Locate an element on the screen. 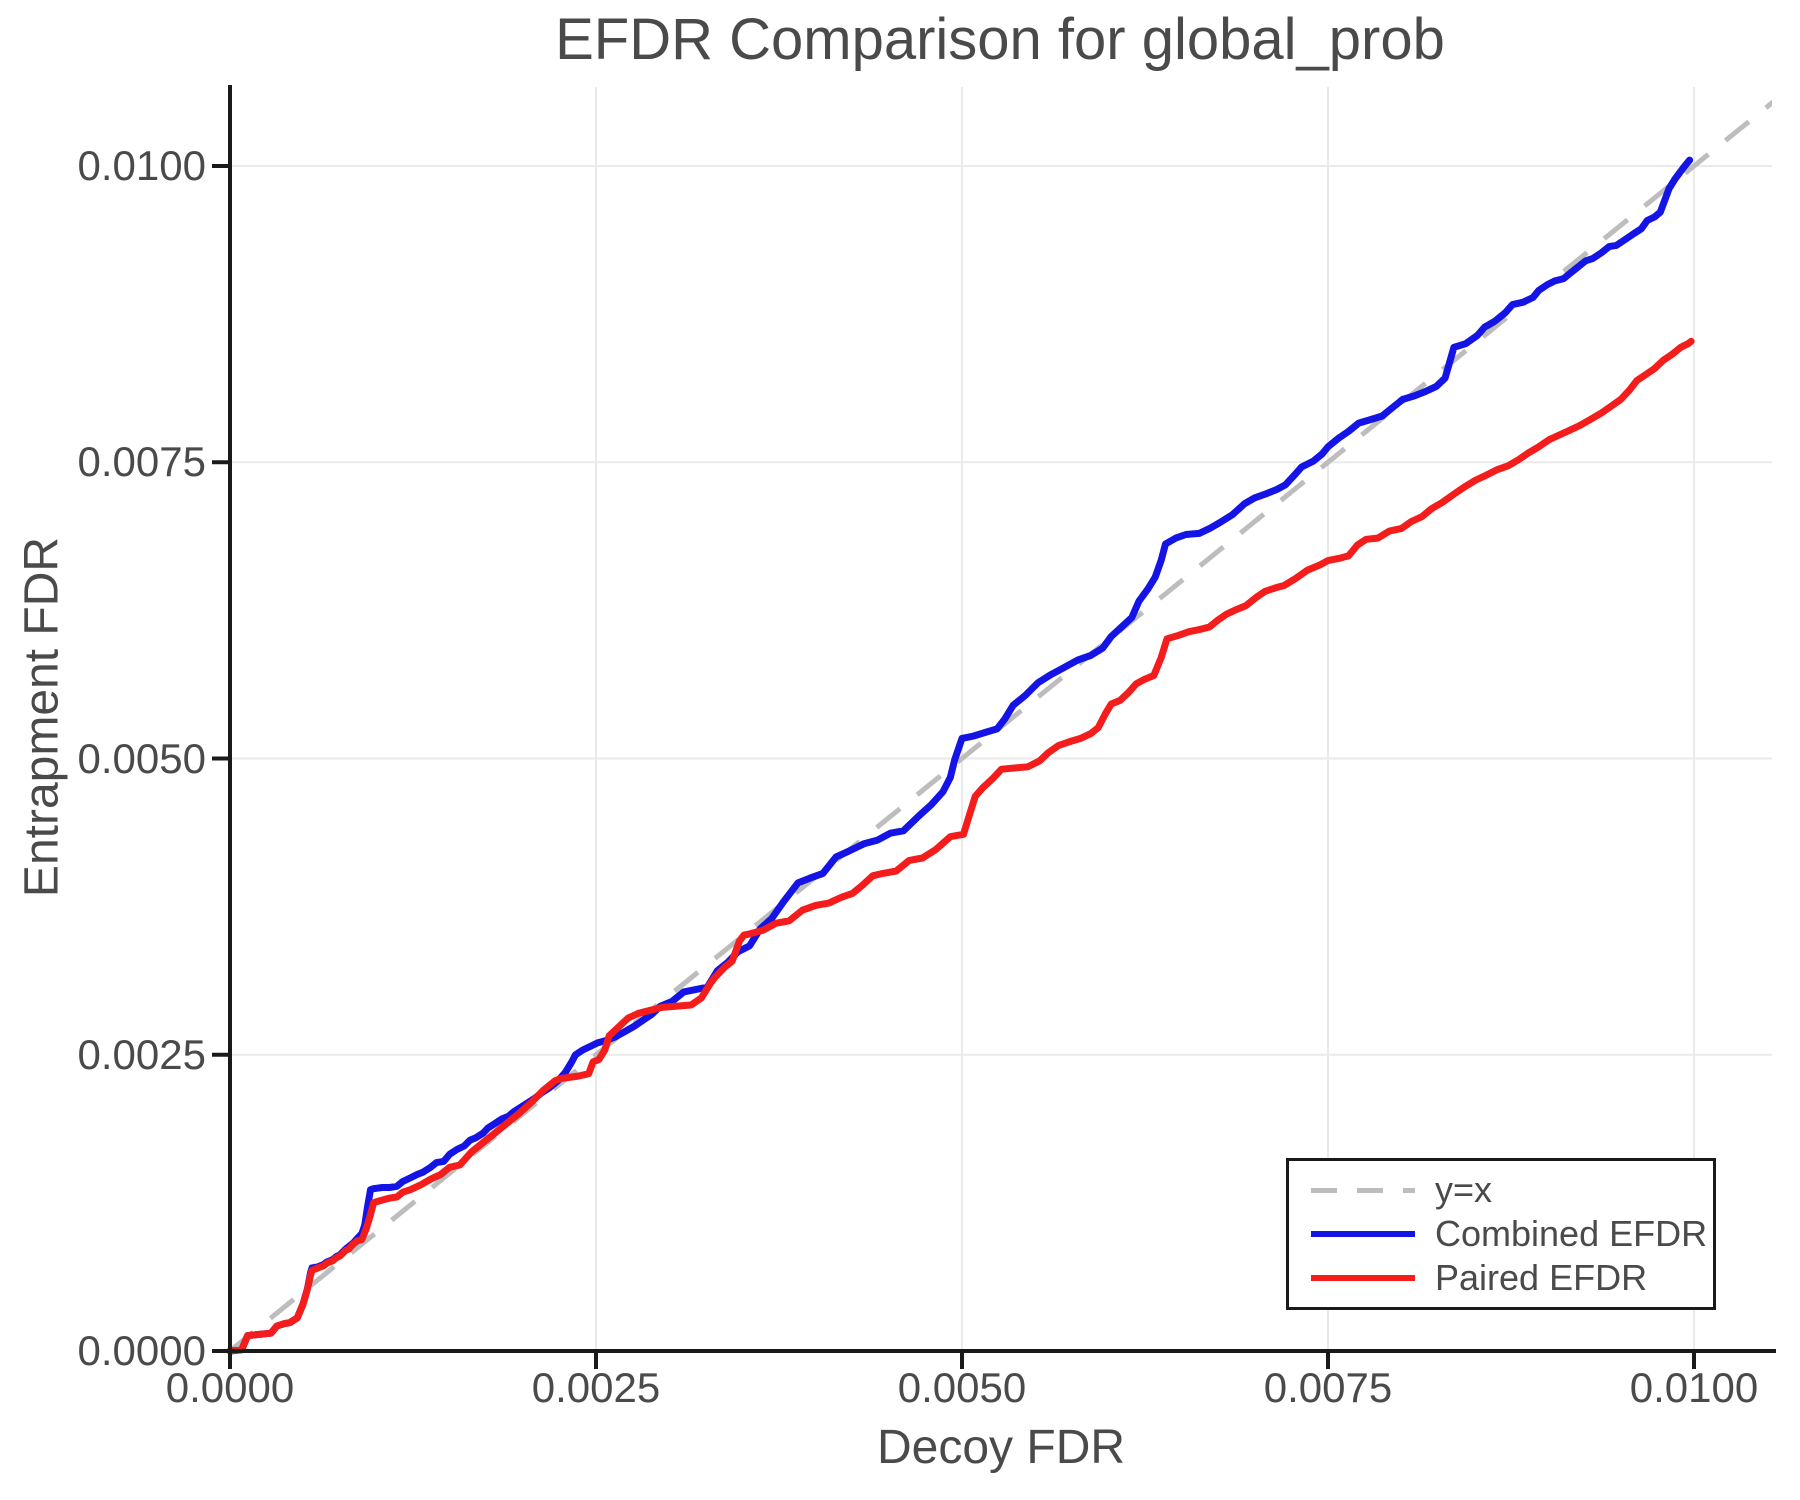  legend-label-combined: Combined EFDR is located at coordinates (1571, 1233).